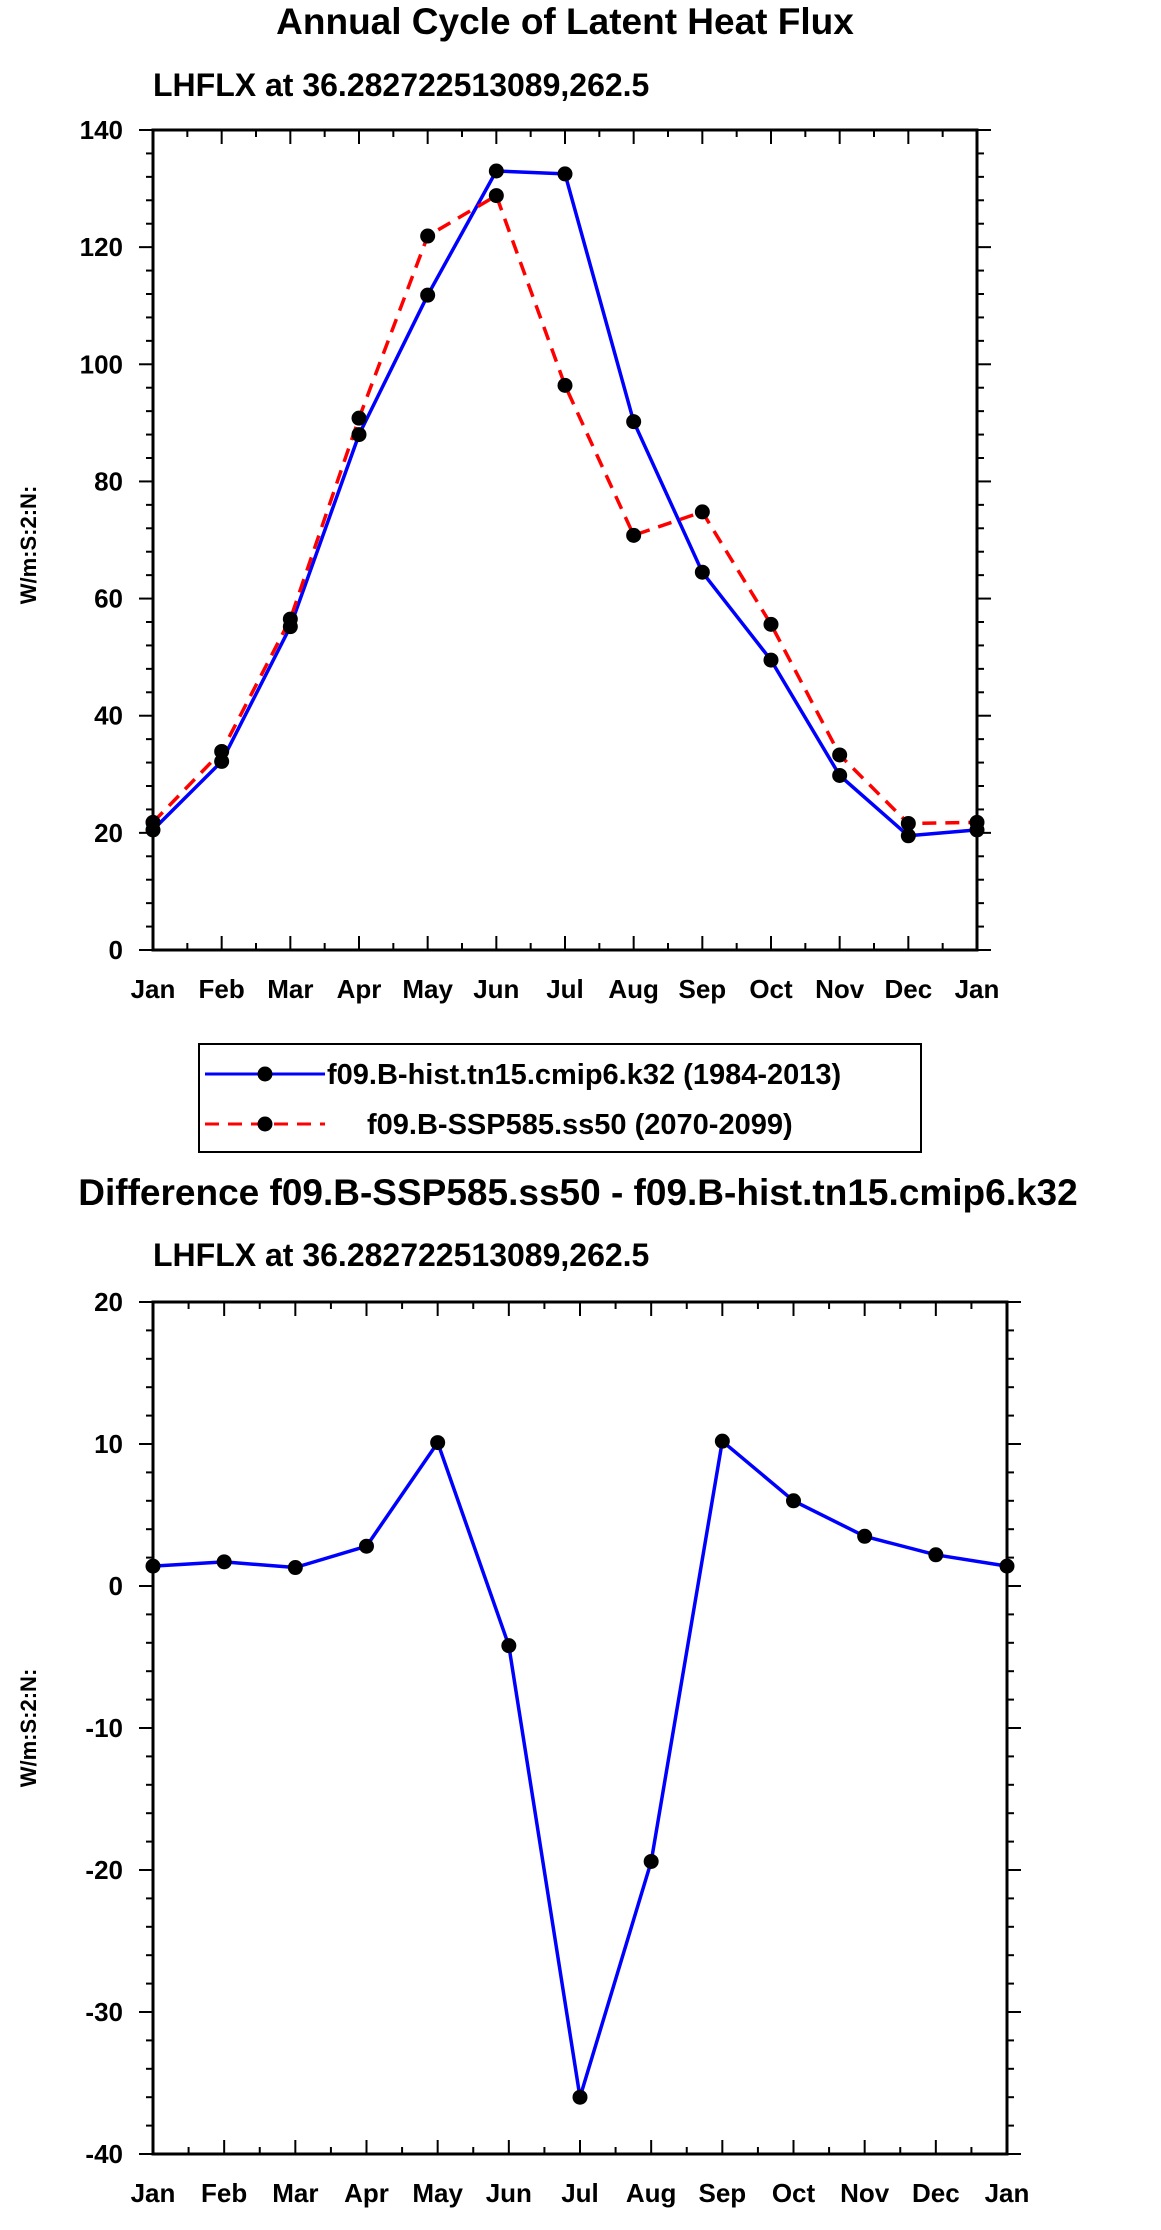  What do you see at coordinates (794, 2193) in the screenshot?
I see `chart2-xtick-label: Oct` at bounding box center [794, 2193].